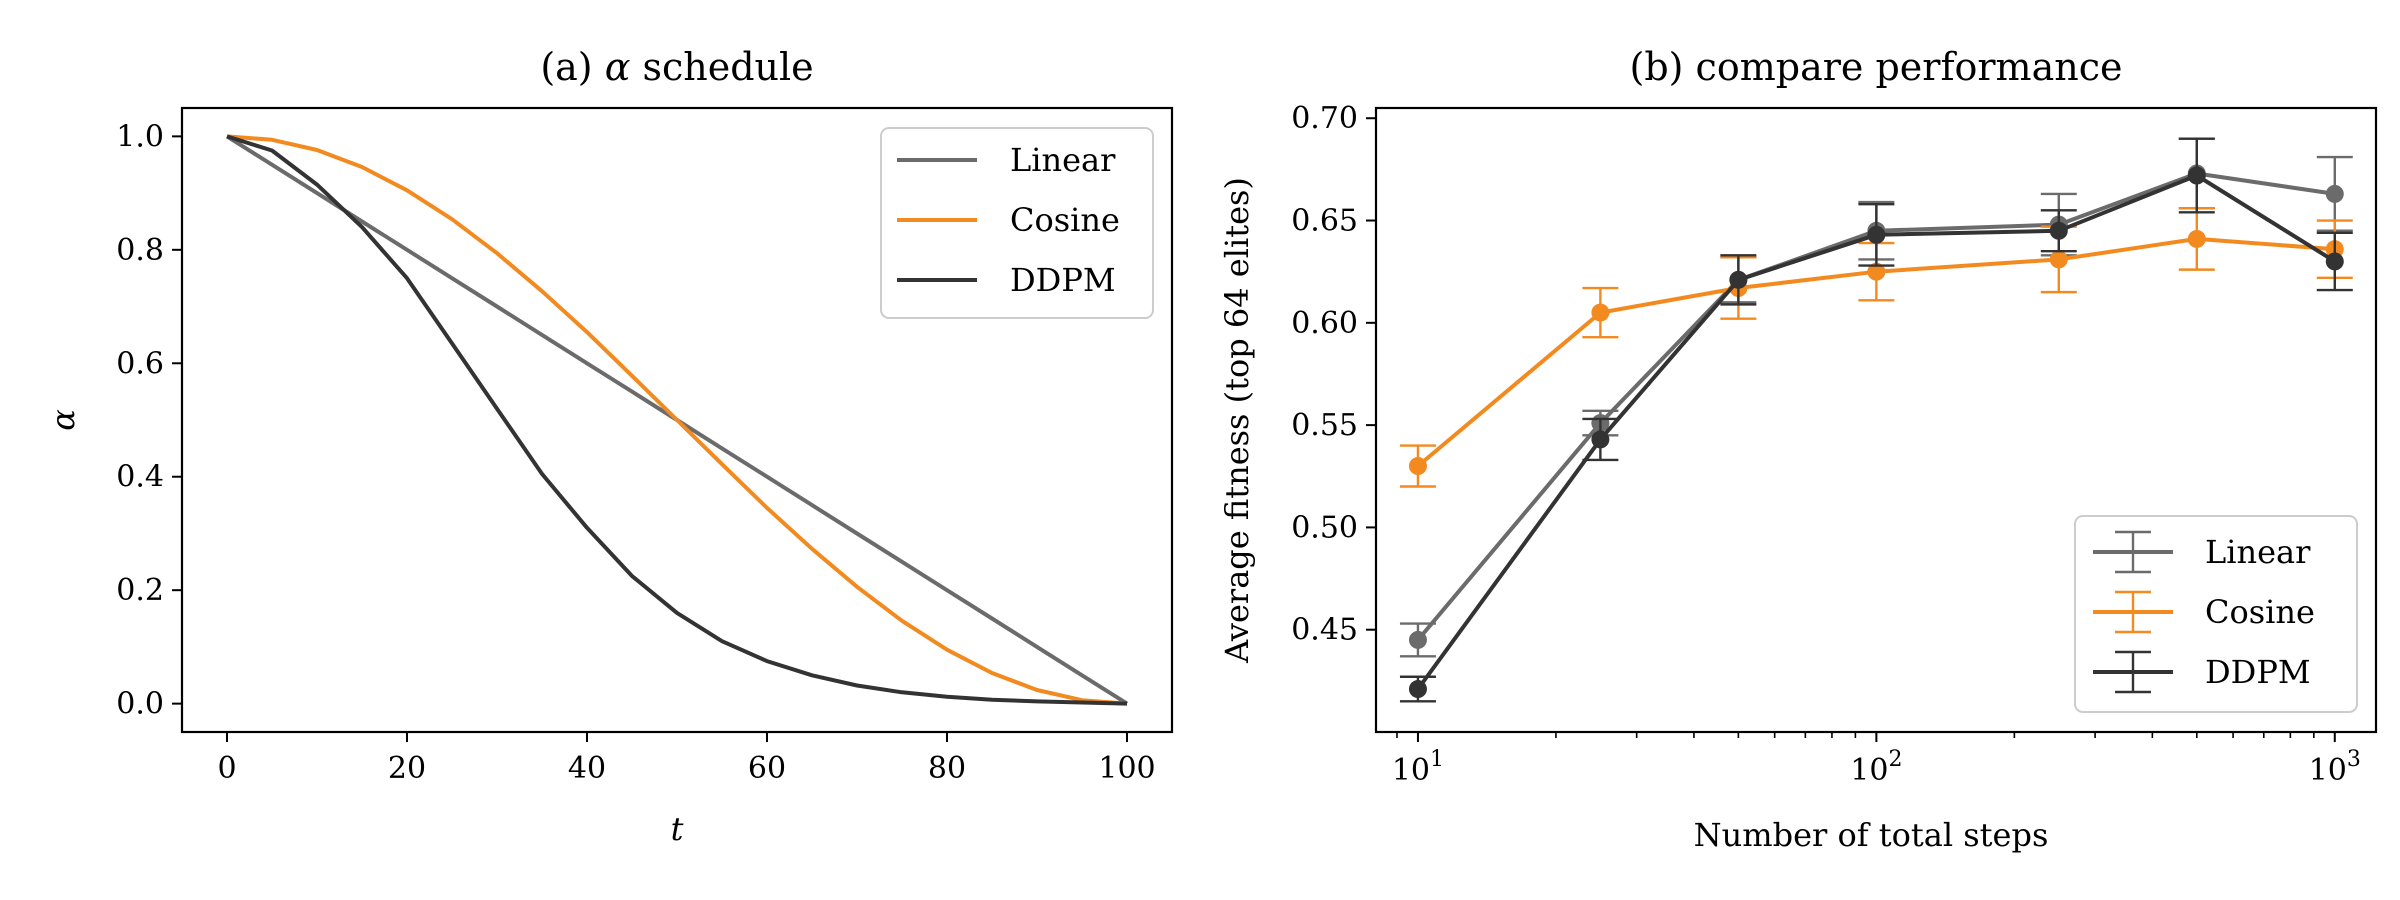 The image size is (2400, 900). What do you see at coordinates (1324, 323) in the screenshot?
I see `chart-b-ytick-label: 0.60` at bounding box center [1324, 323].